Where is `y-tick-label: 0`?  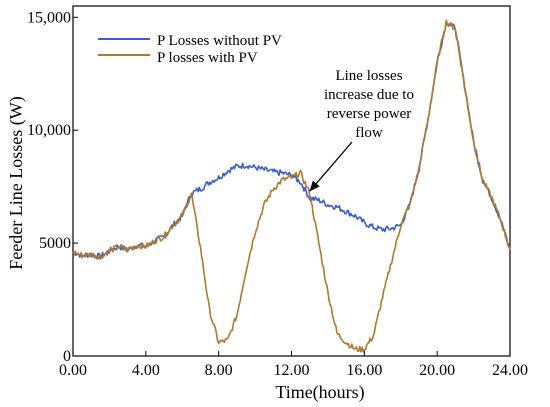
y-tick-label: 0 is located at coordinates (67, 356).